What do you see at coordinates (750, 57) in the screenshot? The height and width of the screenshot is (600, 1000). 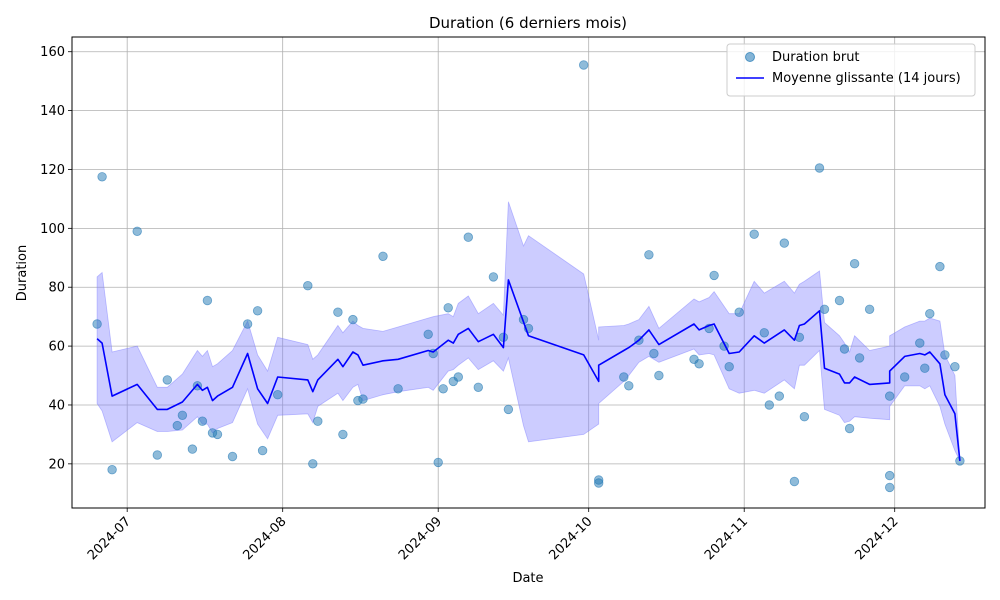 I see `legend-marker-scatter` at bounding box center [750, 57].